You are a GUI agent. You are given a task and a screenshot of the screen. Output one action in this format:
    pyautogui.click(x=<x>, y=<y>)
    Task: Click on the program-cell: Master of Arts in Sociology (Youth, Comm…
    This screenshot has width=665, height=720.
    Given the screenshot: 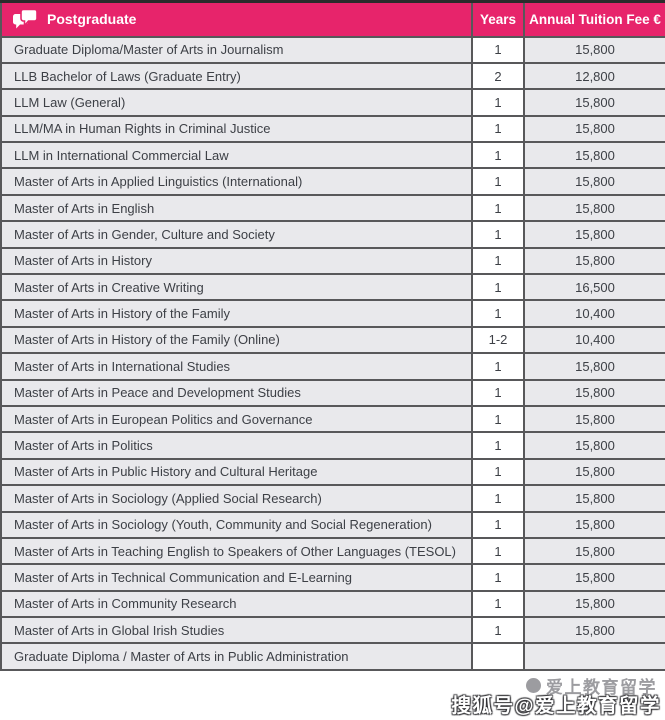 What is the action you would take?
    pyautogui.click(x=236, y=524)
    